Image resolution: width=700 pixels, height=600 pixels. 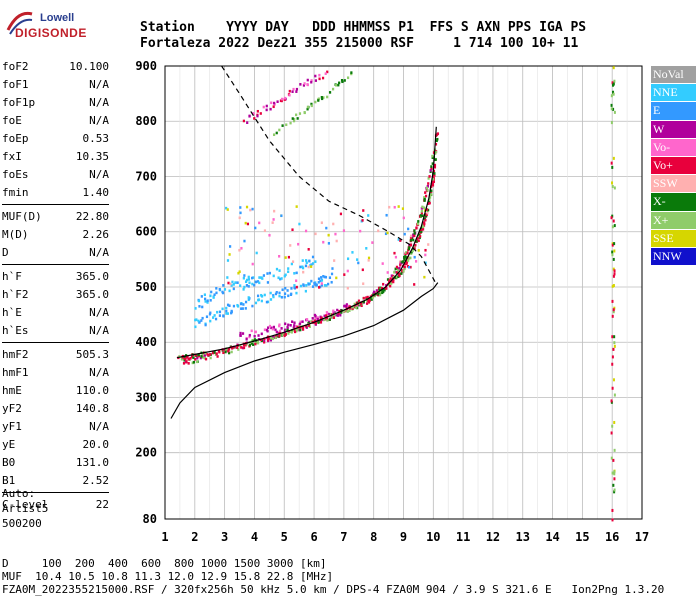 I want to click on x-tick-label: 2, so click(x=194, y=537).